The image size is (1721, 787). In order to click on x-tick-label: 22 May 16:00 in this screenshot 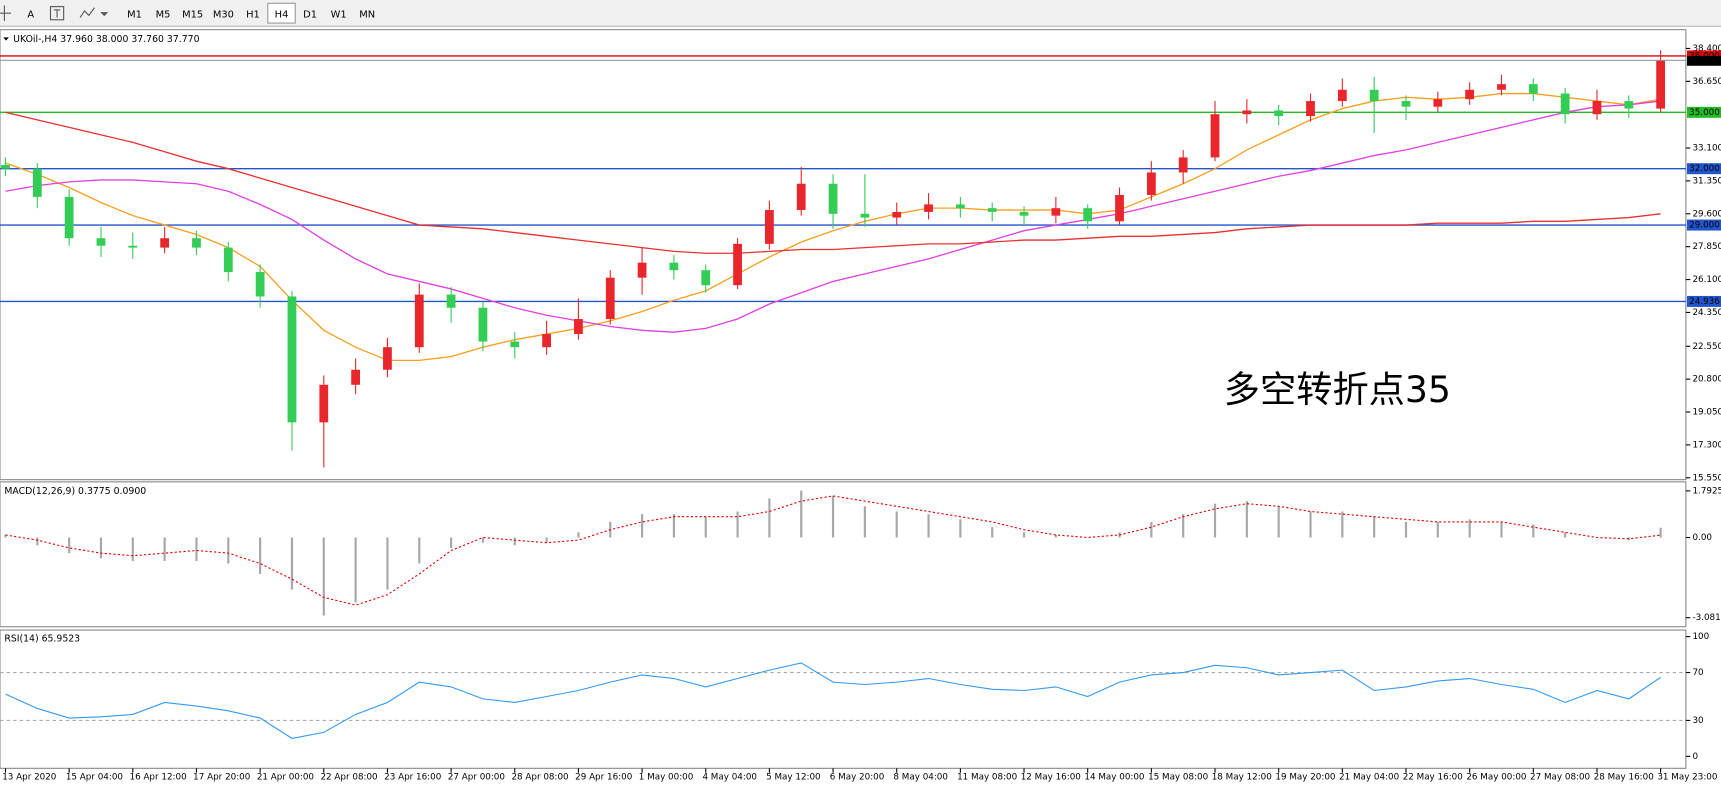, I will do `click(1433, 778)`.